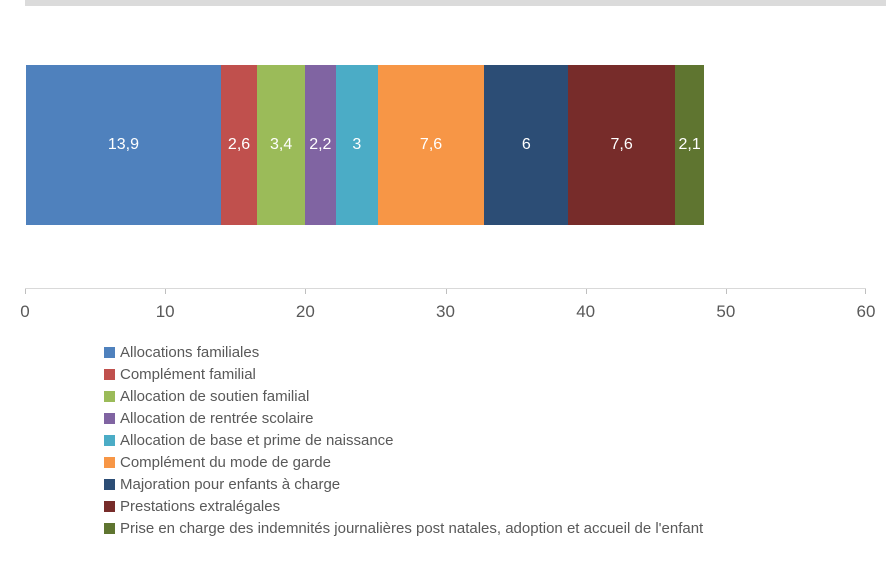  I want to click on bar-value-label: 2,2, so click(320, 144).